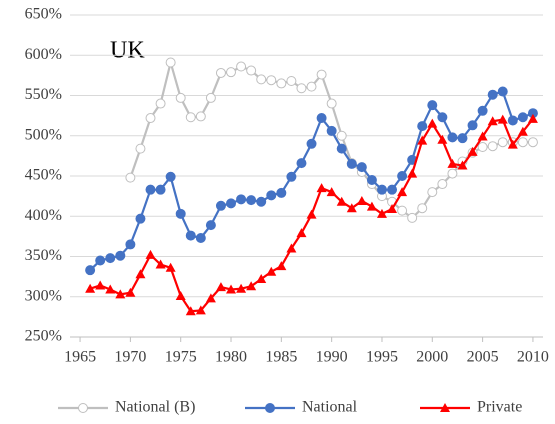  What do you see at coordinates (499, 407) in the screenshot?
I see `legend-label: Private` at bounding box center [499, 407].